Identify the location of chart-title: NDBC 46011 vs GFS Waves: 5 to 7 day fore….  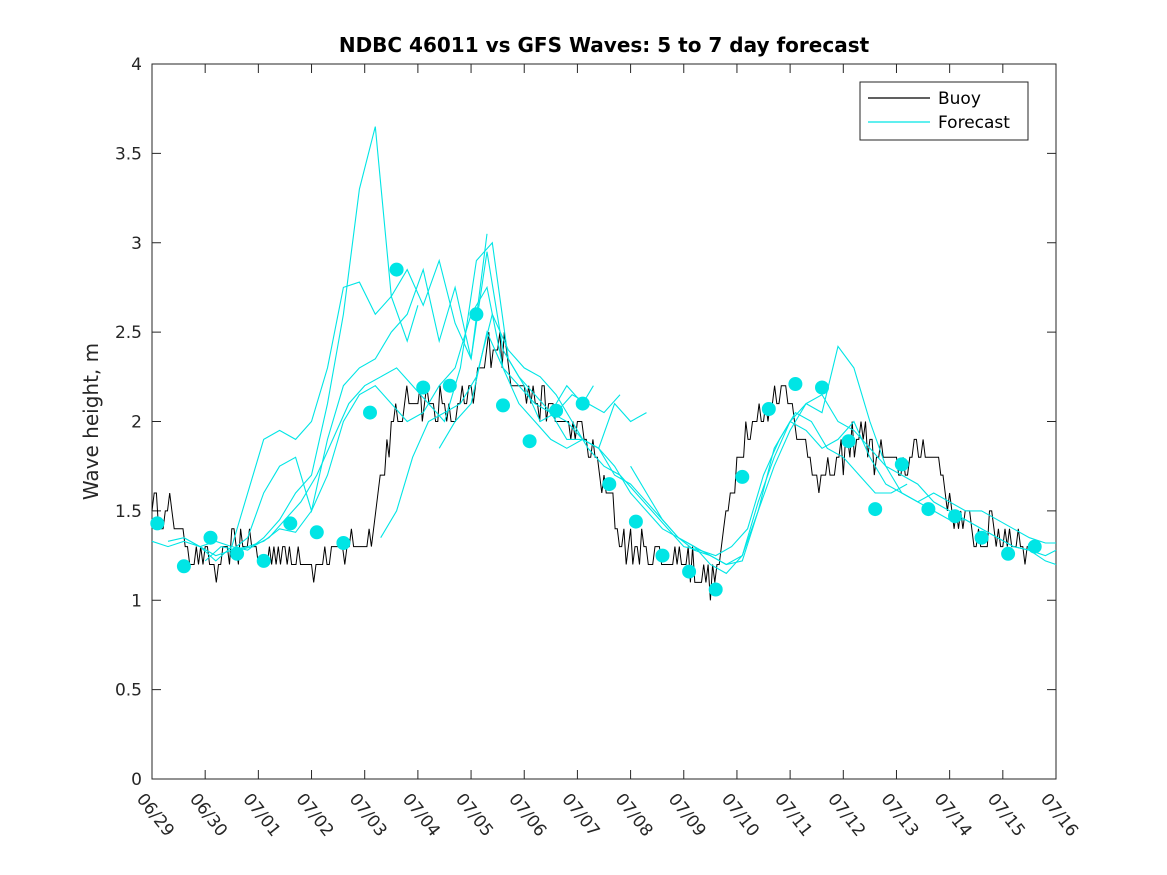
(604, 45).